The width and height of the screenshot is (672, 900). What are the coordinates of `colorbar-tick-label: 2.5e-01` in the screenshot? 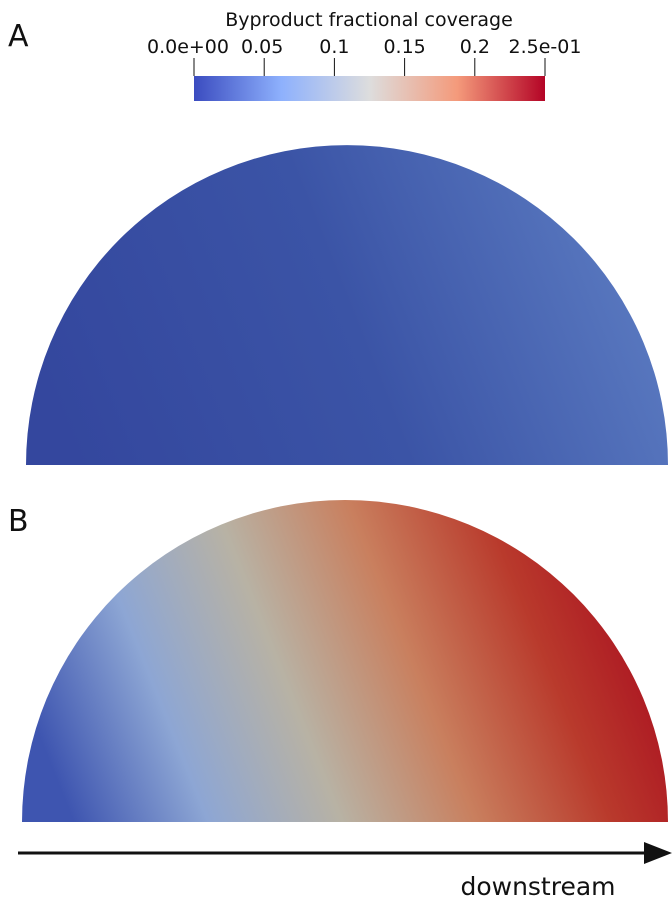 It's located at (545, 47).